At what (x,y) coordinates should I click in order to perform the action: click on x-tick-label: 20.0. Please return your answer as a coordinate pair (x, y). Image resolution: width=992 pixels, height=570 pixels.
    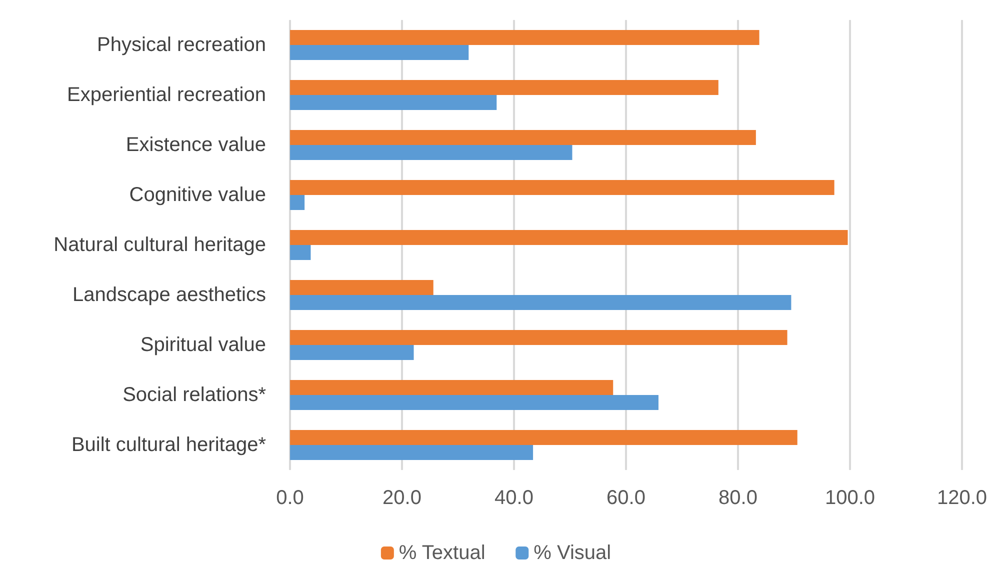
    Looking at the image, I should click on (402, 498).